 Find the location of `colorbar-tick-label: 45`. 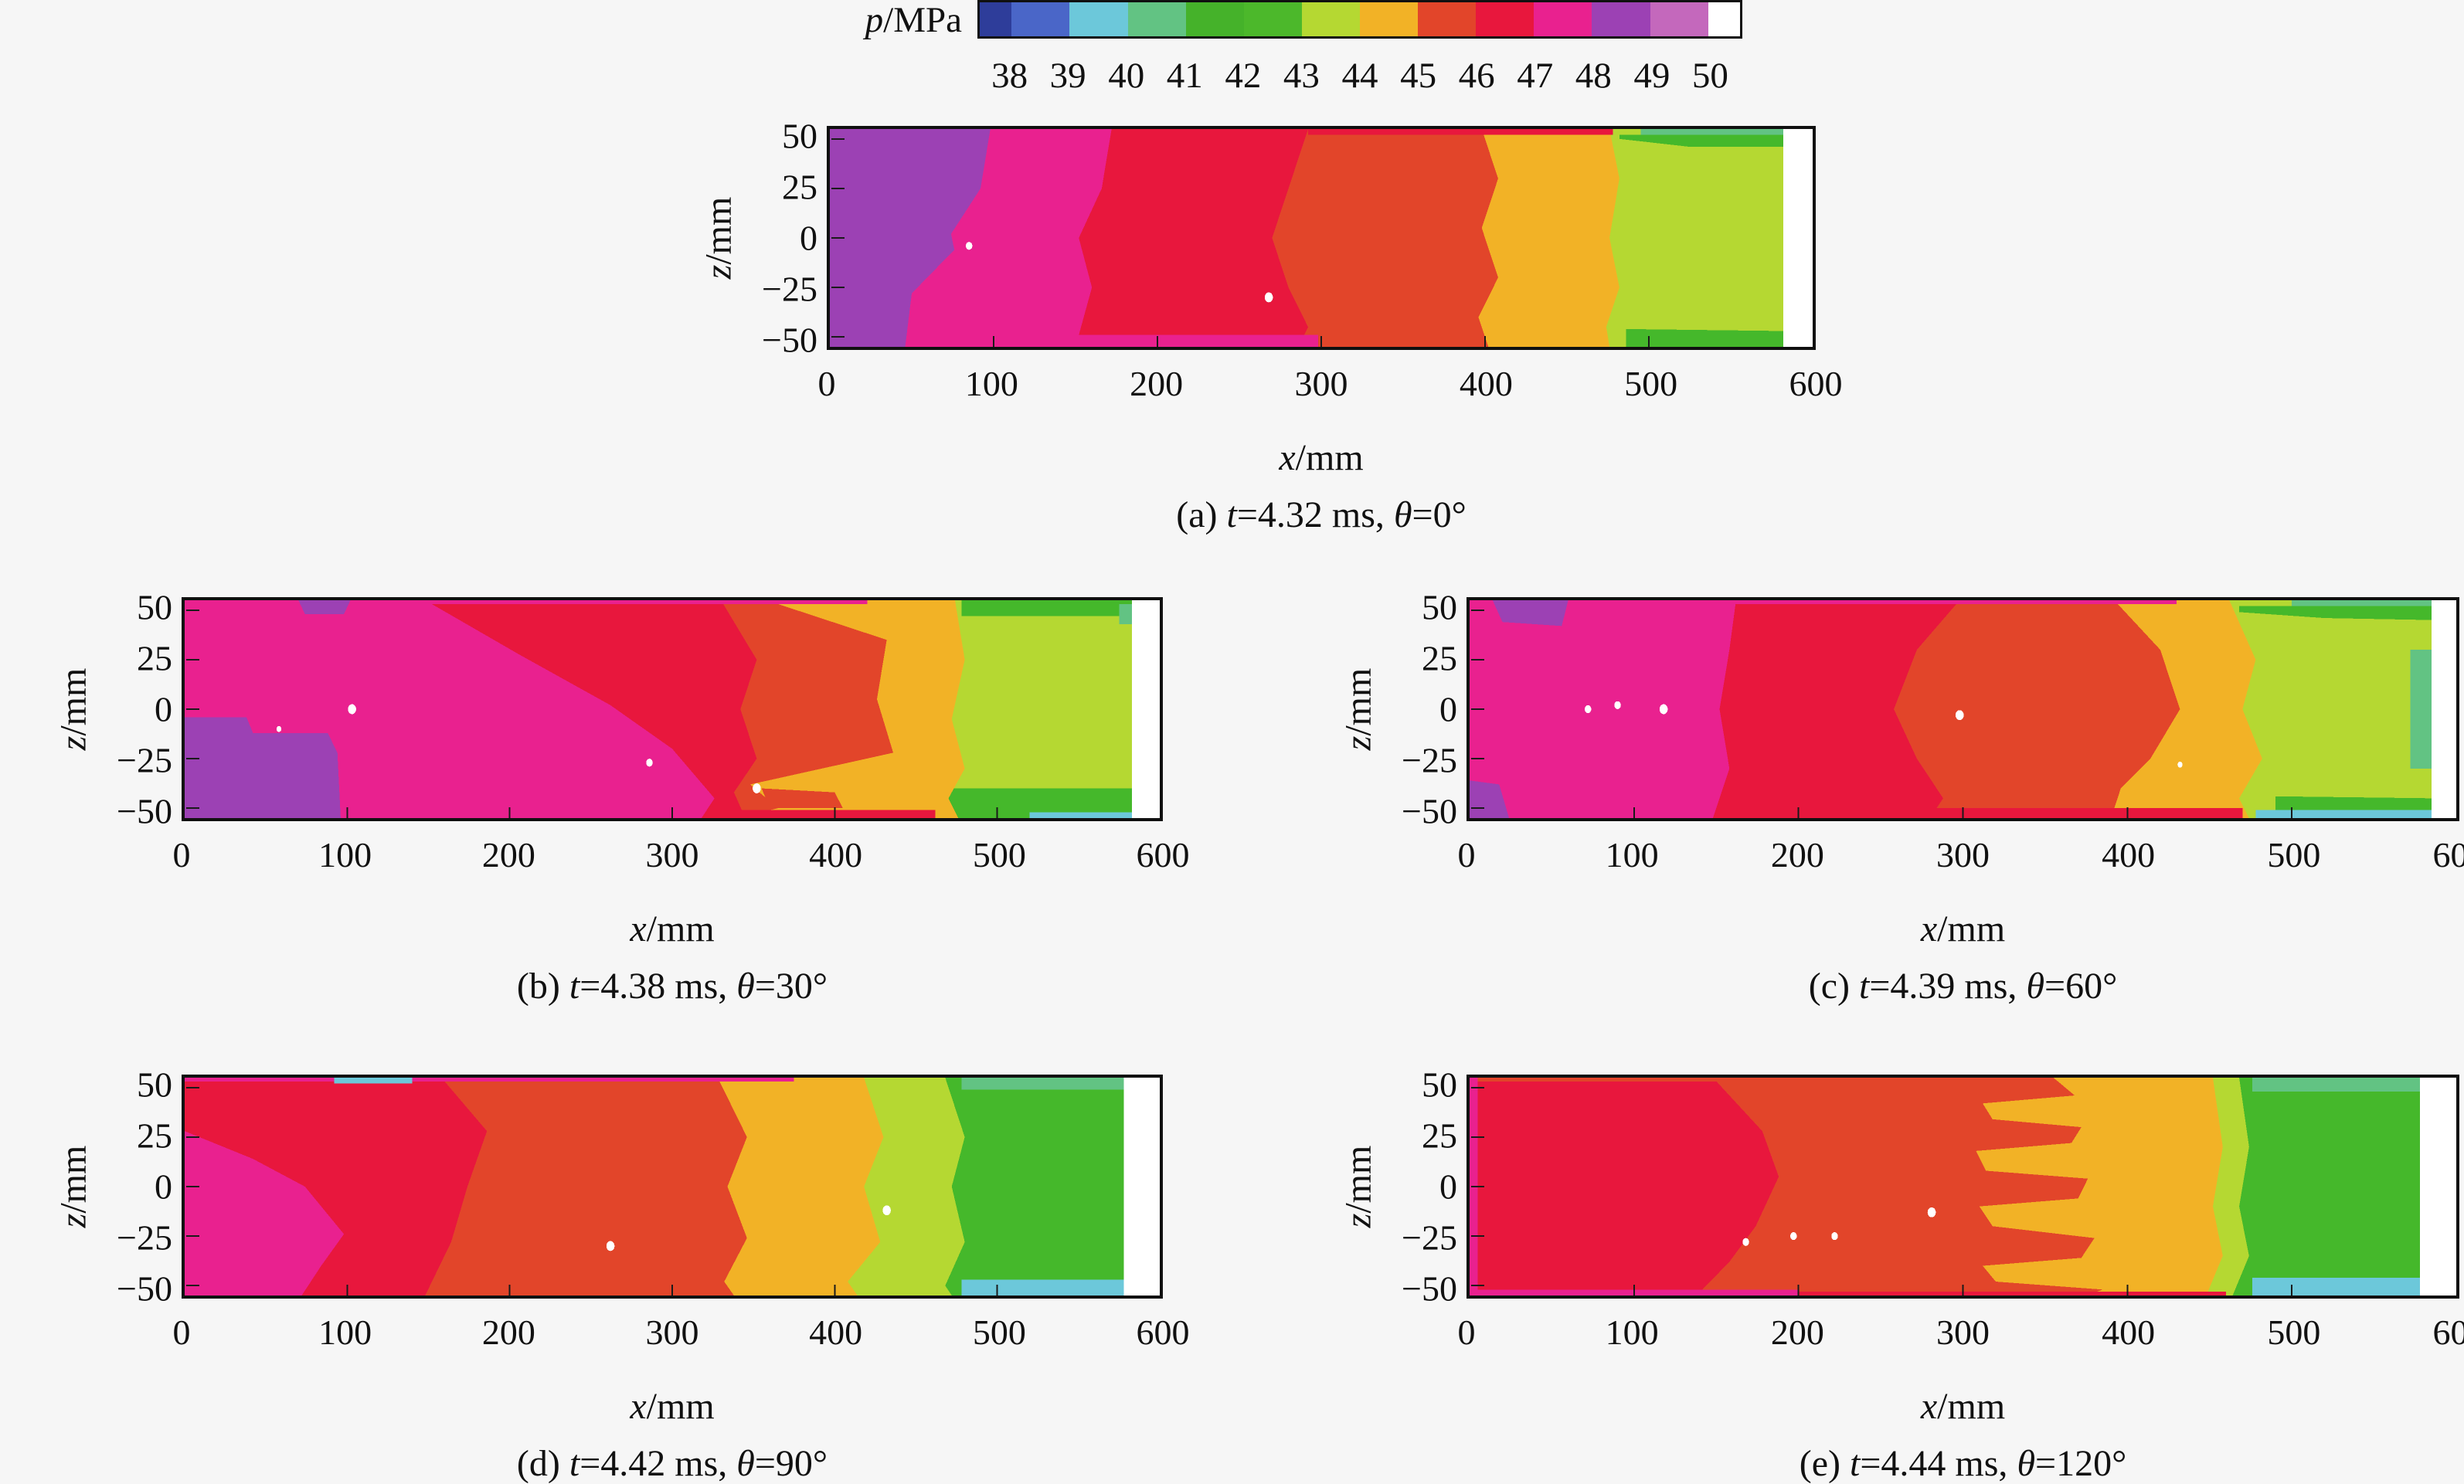

colorbar-tick-label: 45 is located at coordinates (1418, 76).